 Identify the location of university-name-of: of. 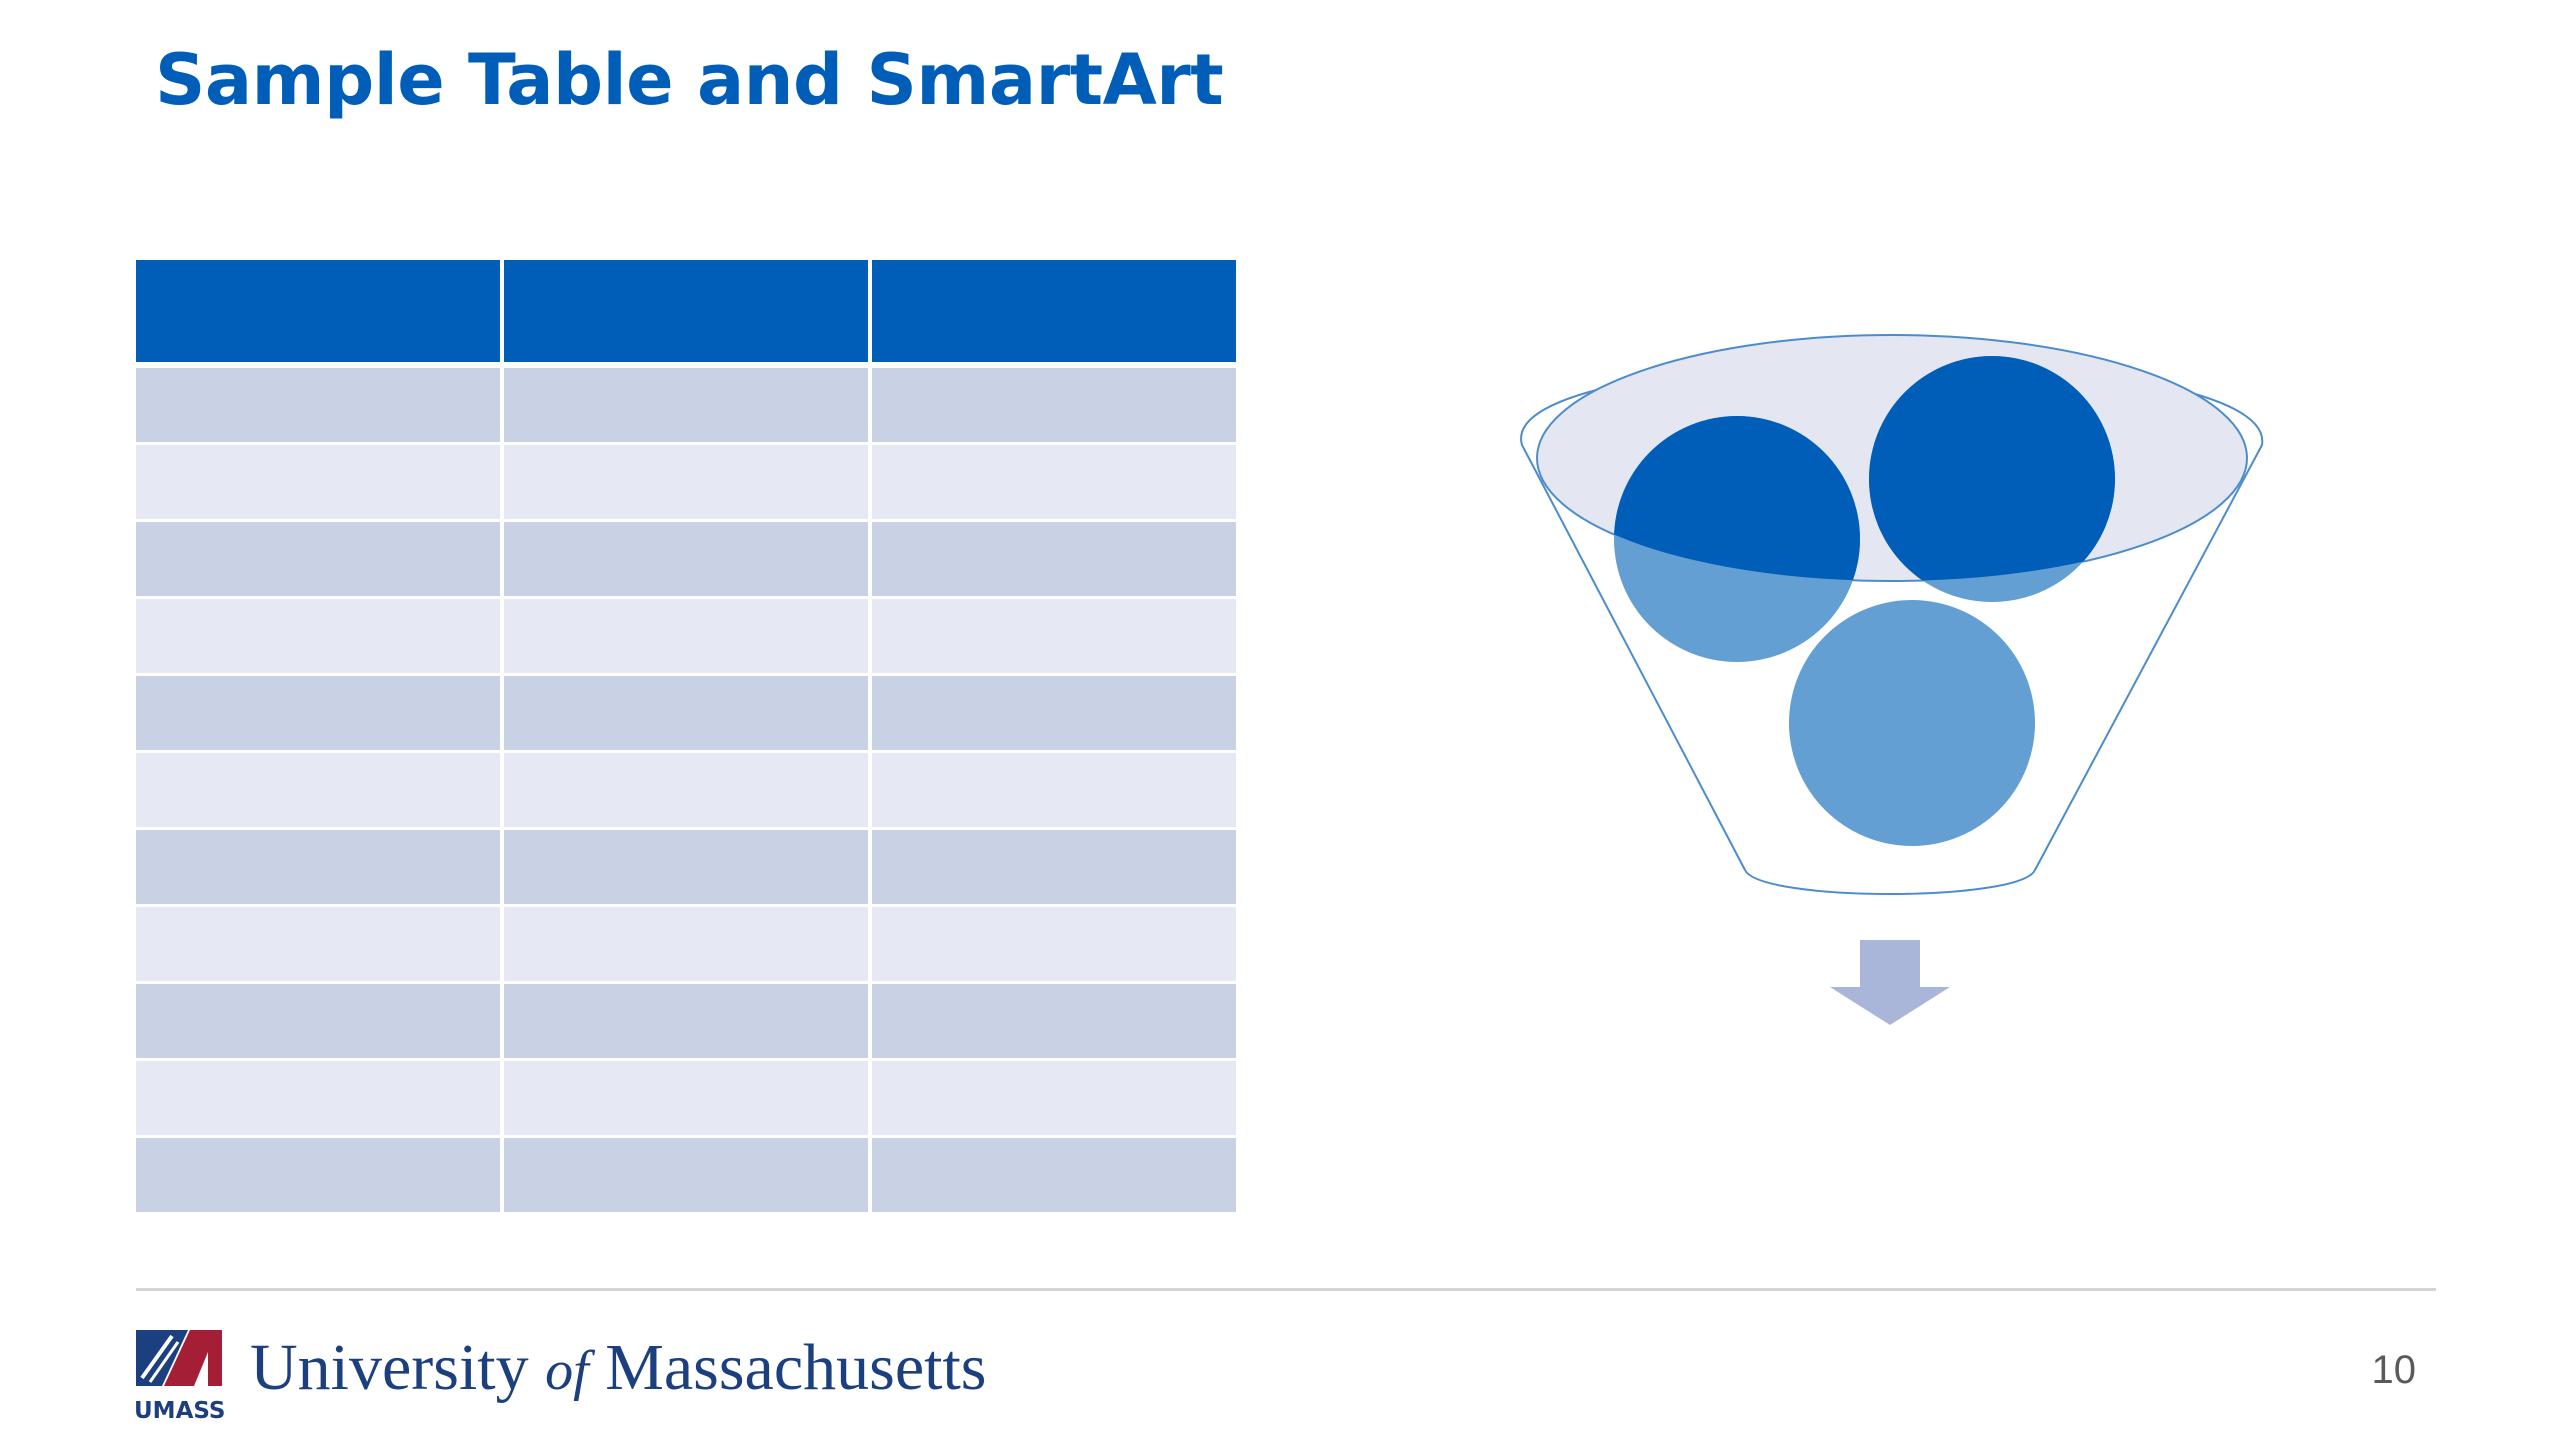
(567, 1371).